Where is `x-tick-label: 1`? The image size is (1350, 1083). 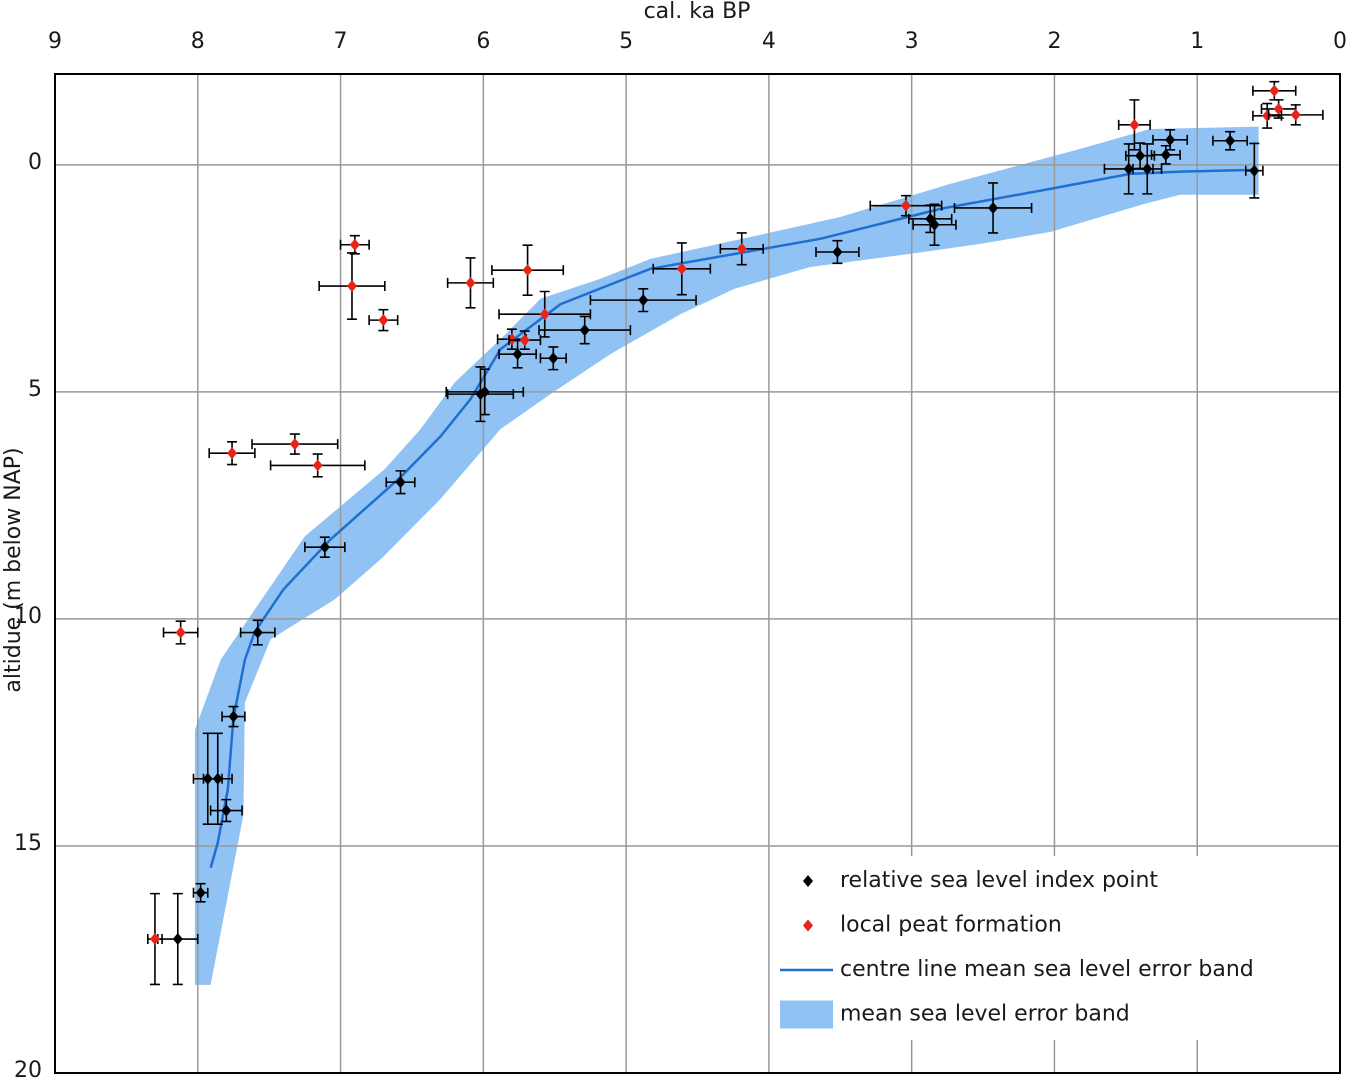 x-tick-label: 1 is located at coordinates (1197, 41).